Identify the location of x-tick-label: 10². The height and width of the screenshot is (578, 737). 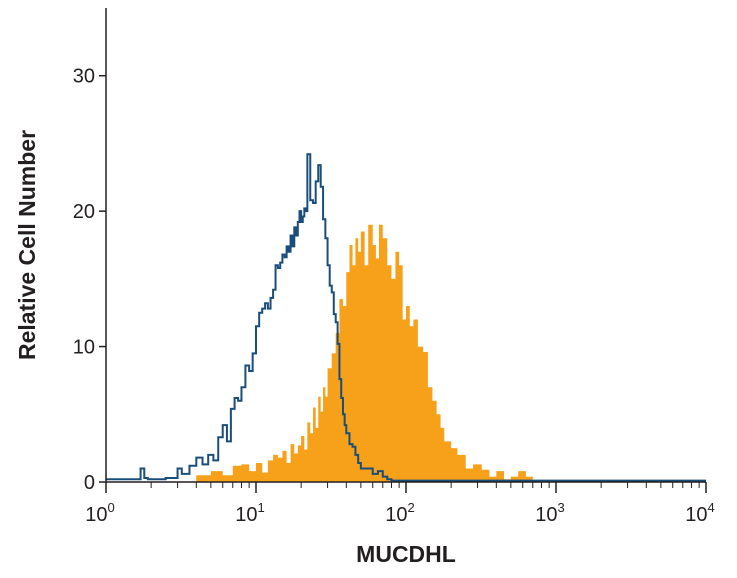
(399, 513).